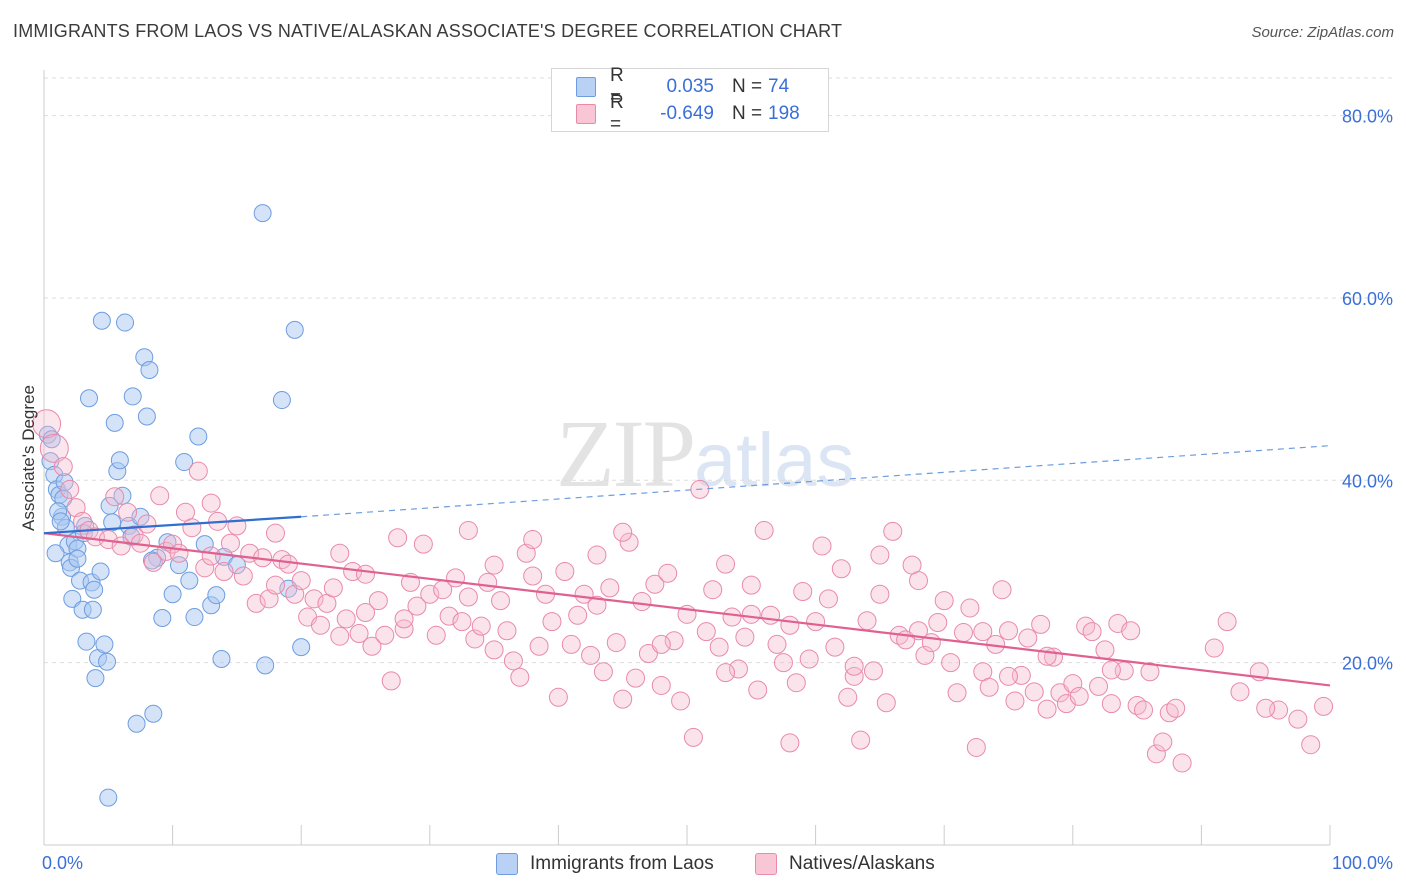 The width and height of the screenshot is (1406, 892). I want to click on watermark: ZIPatlas, so click(705, 453).